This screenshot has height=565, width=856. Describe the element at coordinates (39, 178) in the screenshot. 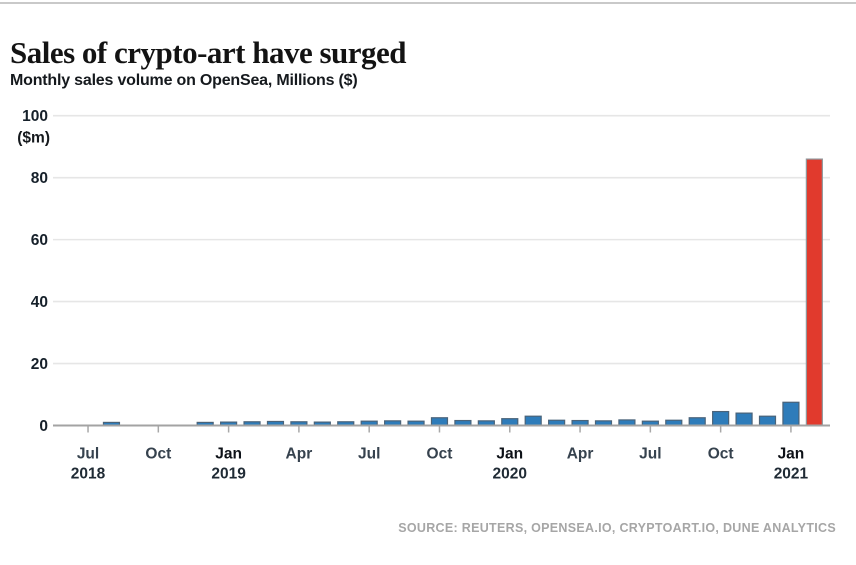

I see `y-tick-label: 80` at that location.